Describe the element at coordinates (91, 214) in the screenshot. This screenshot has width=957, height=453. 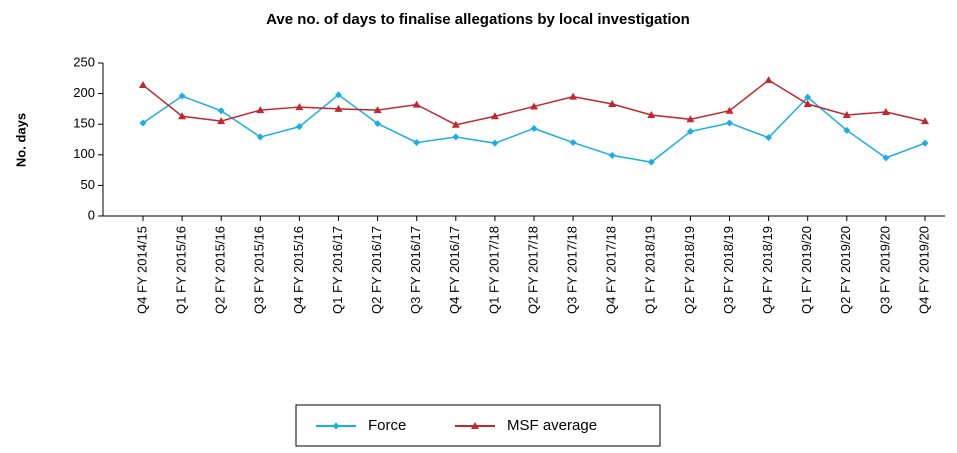
I see `y-tick-label: 0` at that location.